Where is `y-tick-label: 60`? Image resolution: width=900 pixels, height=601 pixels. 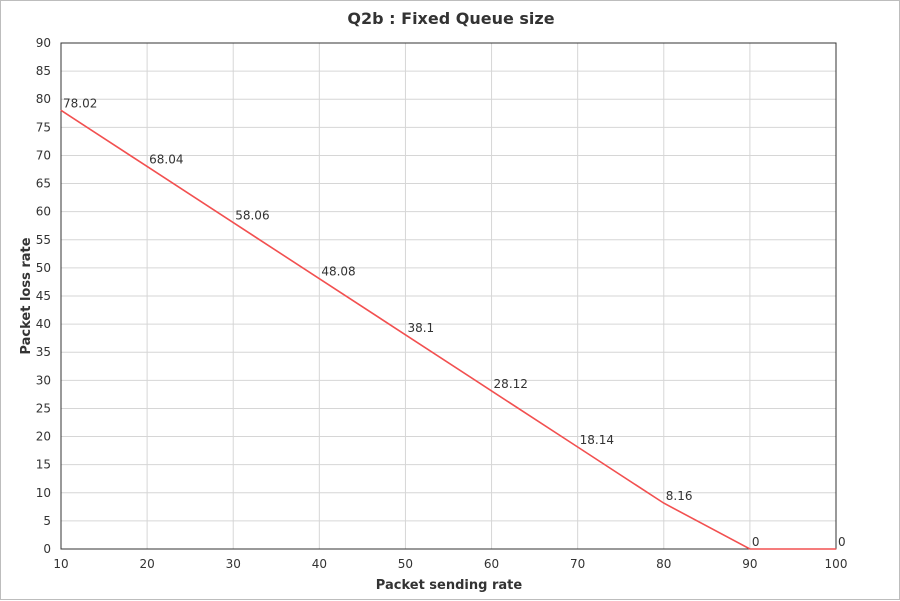
y-tick-label: 60 is located at coordinates (43, 212).